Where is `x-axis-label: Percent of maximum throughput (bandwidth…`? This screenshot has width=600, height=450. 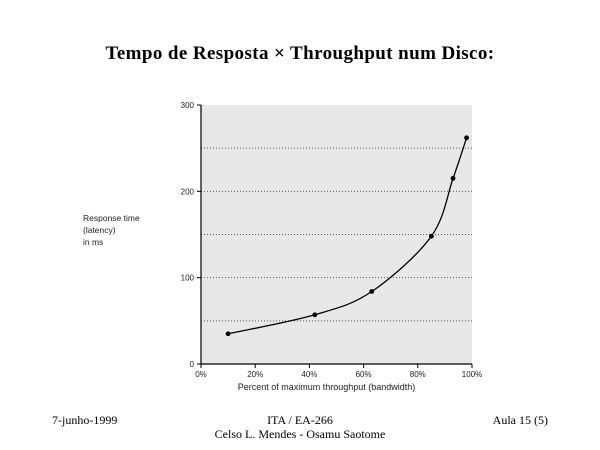
x-axis-label: Percent of maximum throughput (bandwidth… is located at coordinates (327, 387).